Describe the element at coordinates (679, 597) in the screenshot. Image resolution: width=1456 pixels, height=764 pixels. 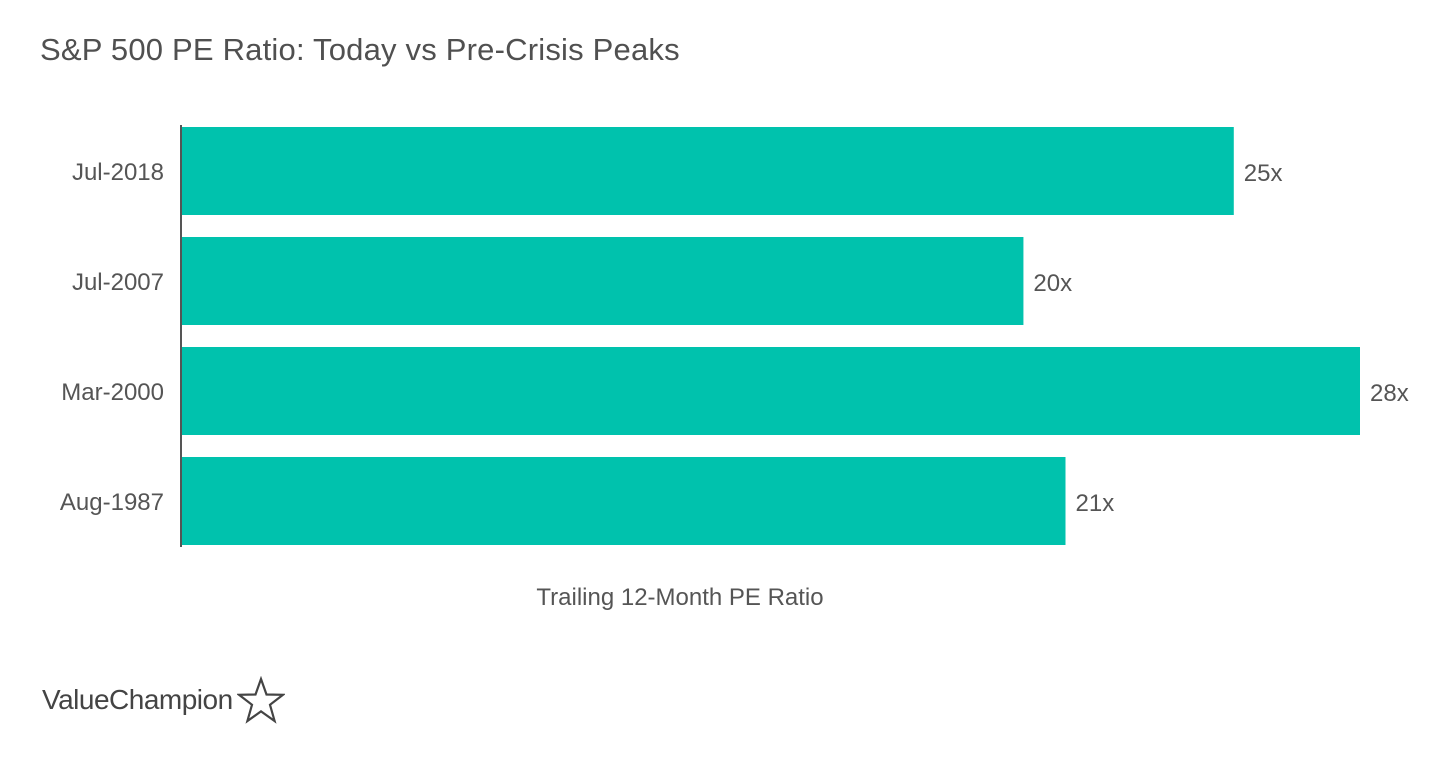
I see `x-axis-title: Trailing 12-Month PE Ratio` at that location.